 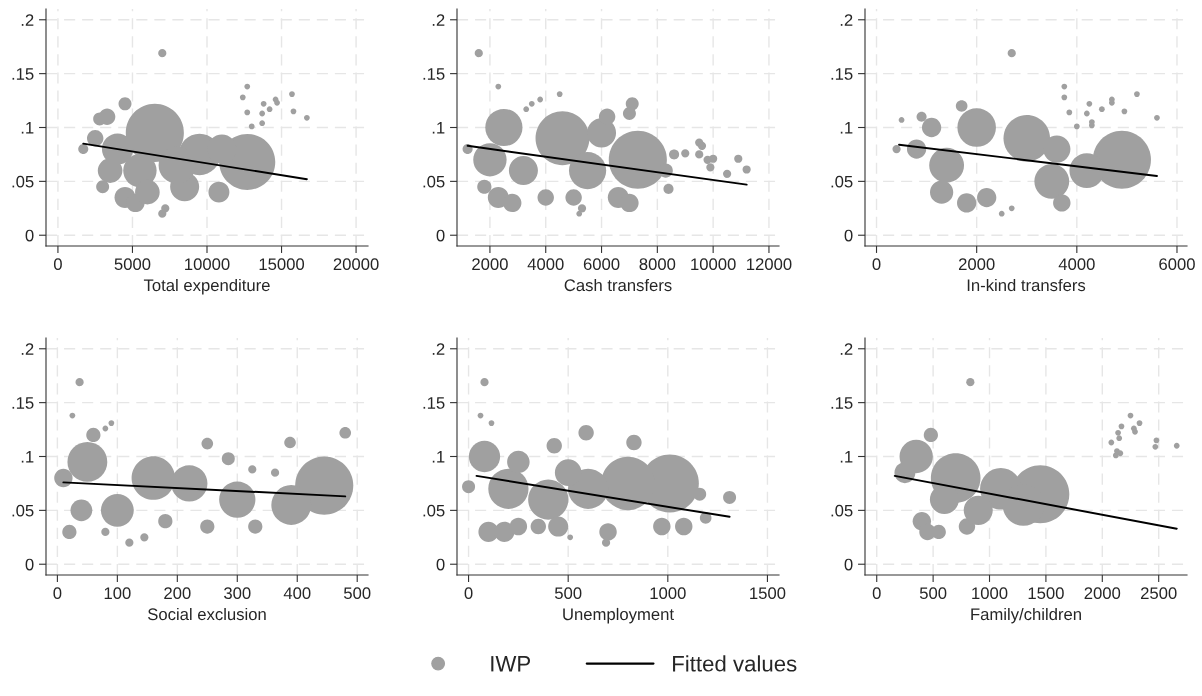 I want to click on x-tick-label: 5000, so click(x=132, y=264).